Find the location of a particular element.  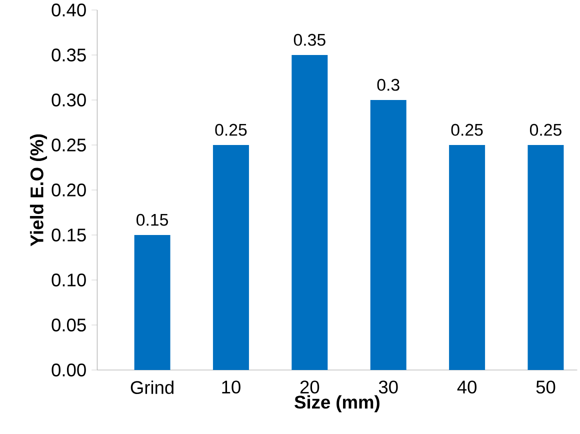

x-tick-label: 30 is located at coordinates (388, 387).